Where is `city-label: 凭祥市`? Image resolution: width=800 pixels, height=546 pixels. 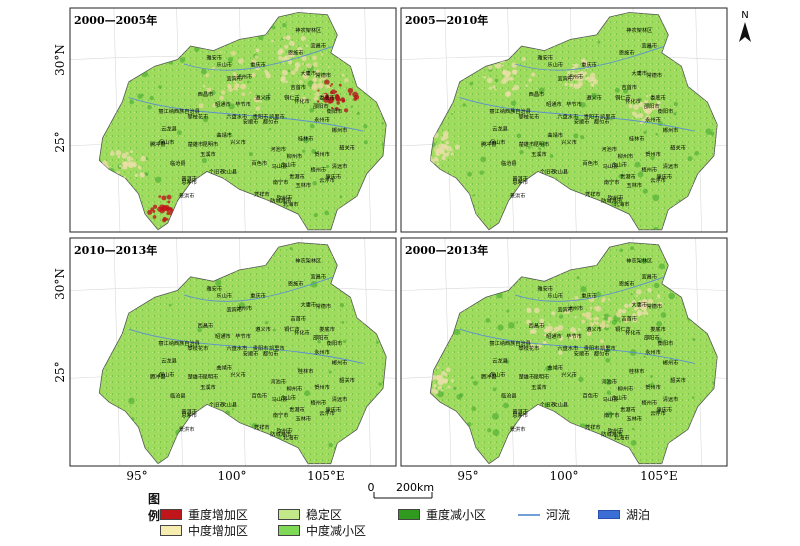
city-label: 凭祥市 is located at coordinates (262, 194).